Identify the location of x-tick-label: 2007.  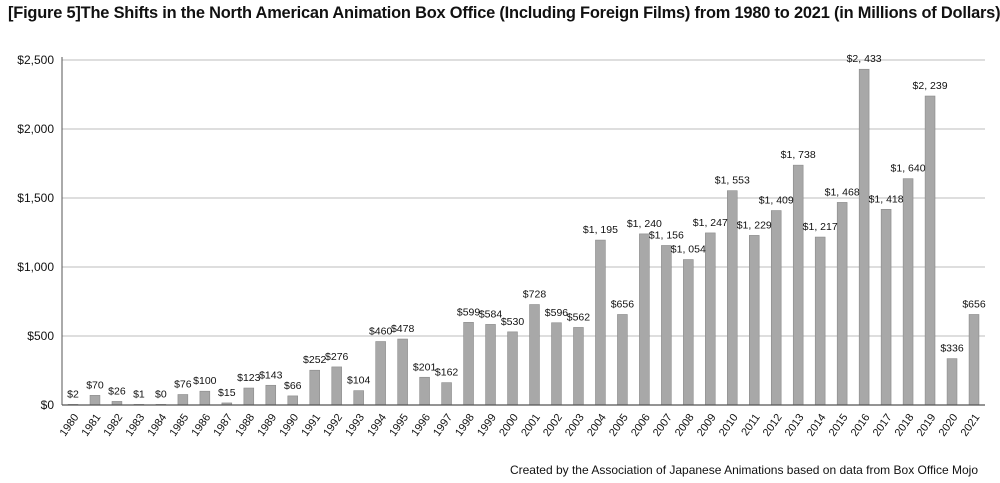
(663, 425).